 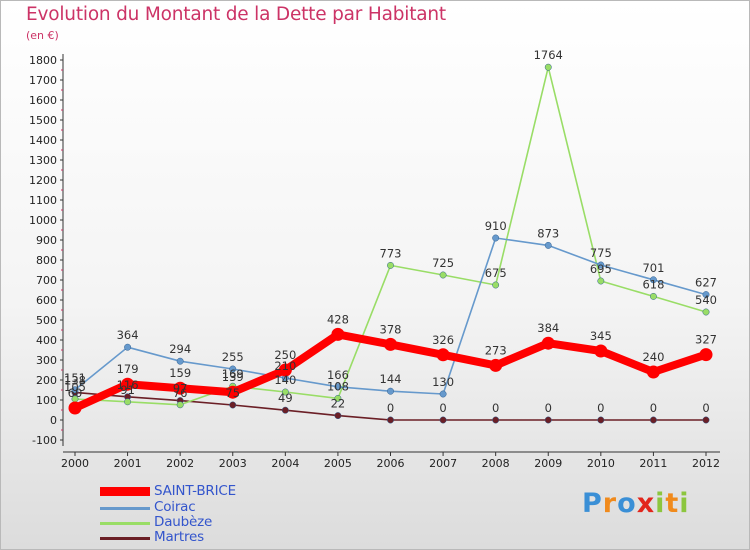 I want to click on data-label-saint-brice: 179, so click(x=128, y=369).